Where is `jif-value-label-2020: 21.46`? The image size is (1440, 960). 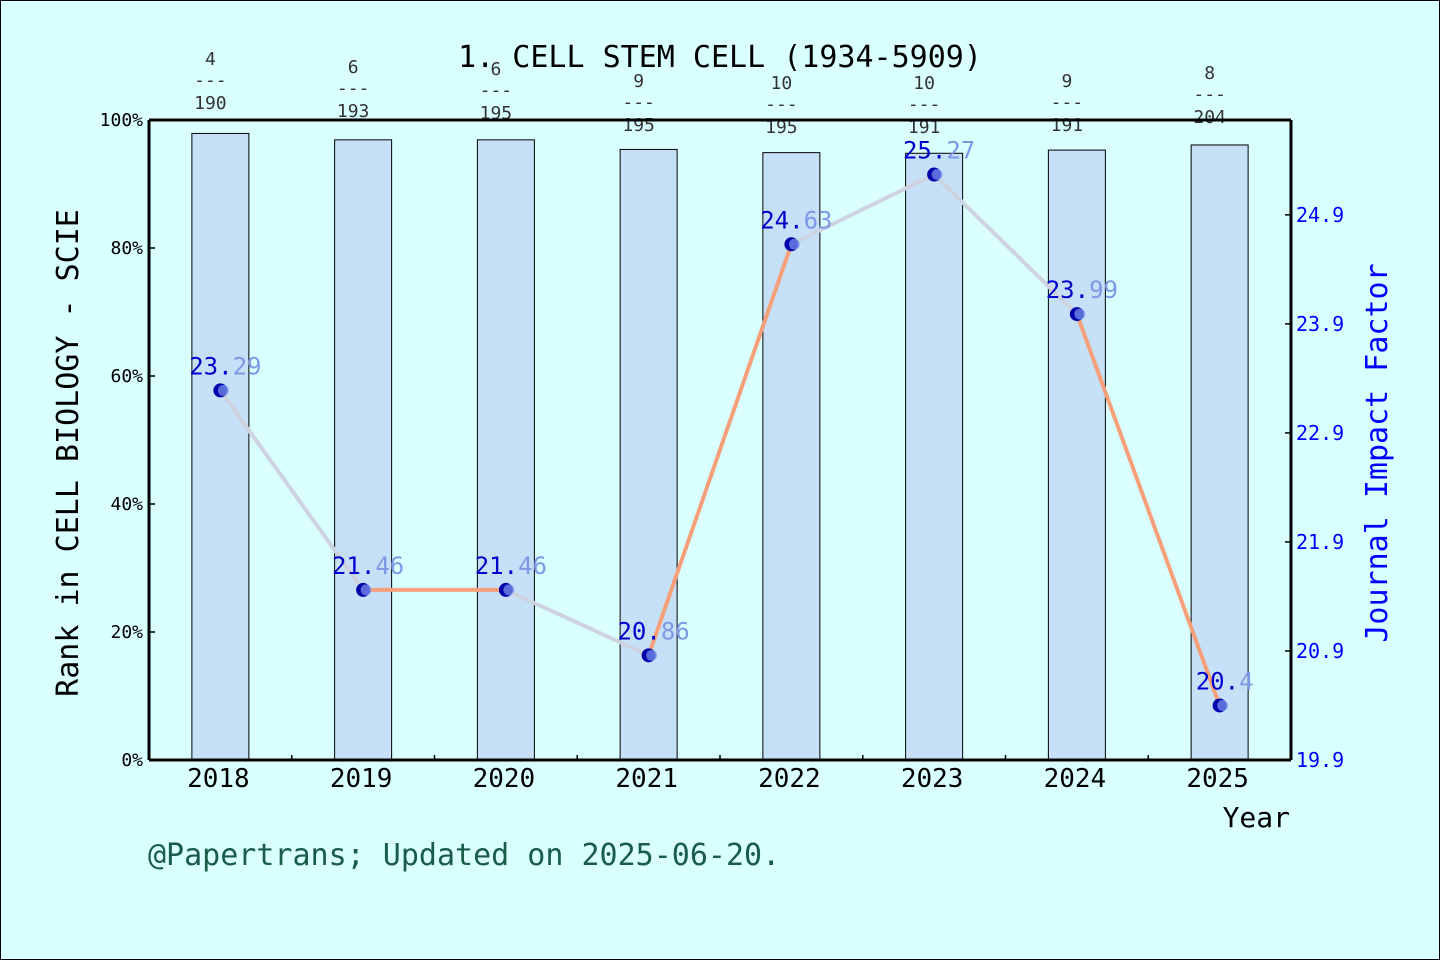 jif-value-label-2020: 21.46 is located at coordinates (511, 566).